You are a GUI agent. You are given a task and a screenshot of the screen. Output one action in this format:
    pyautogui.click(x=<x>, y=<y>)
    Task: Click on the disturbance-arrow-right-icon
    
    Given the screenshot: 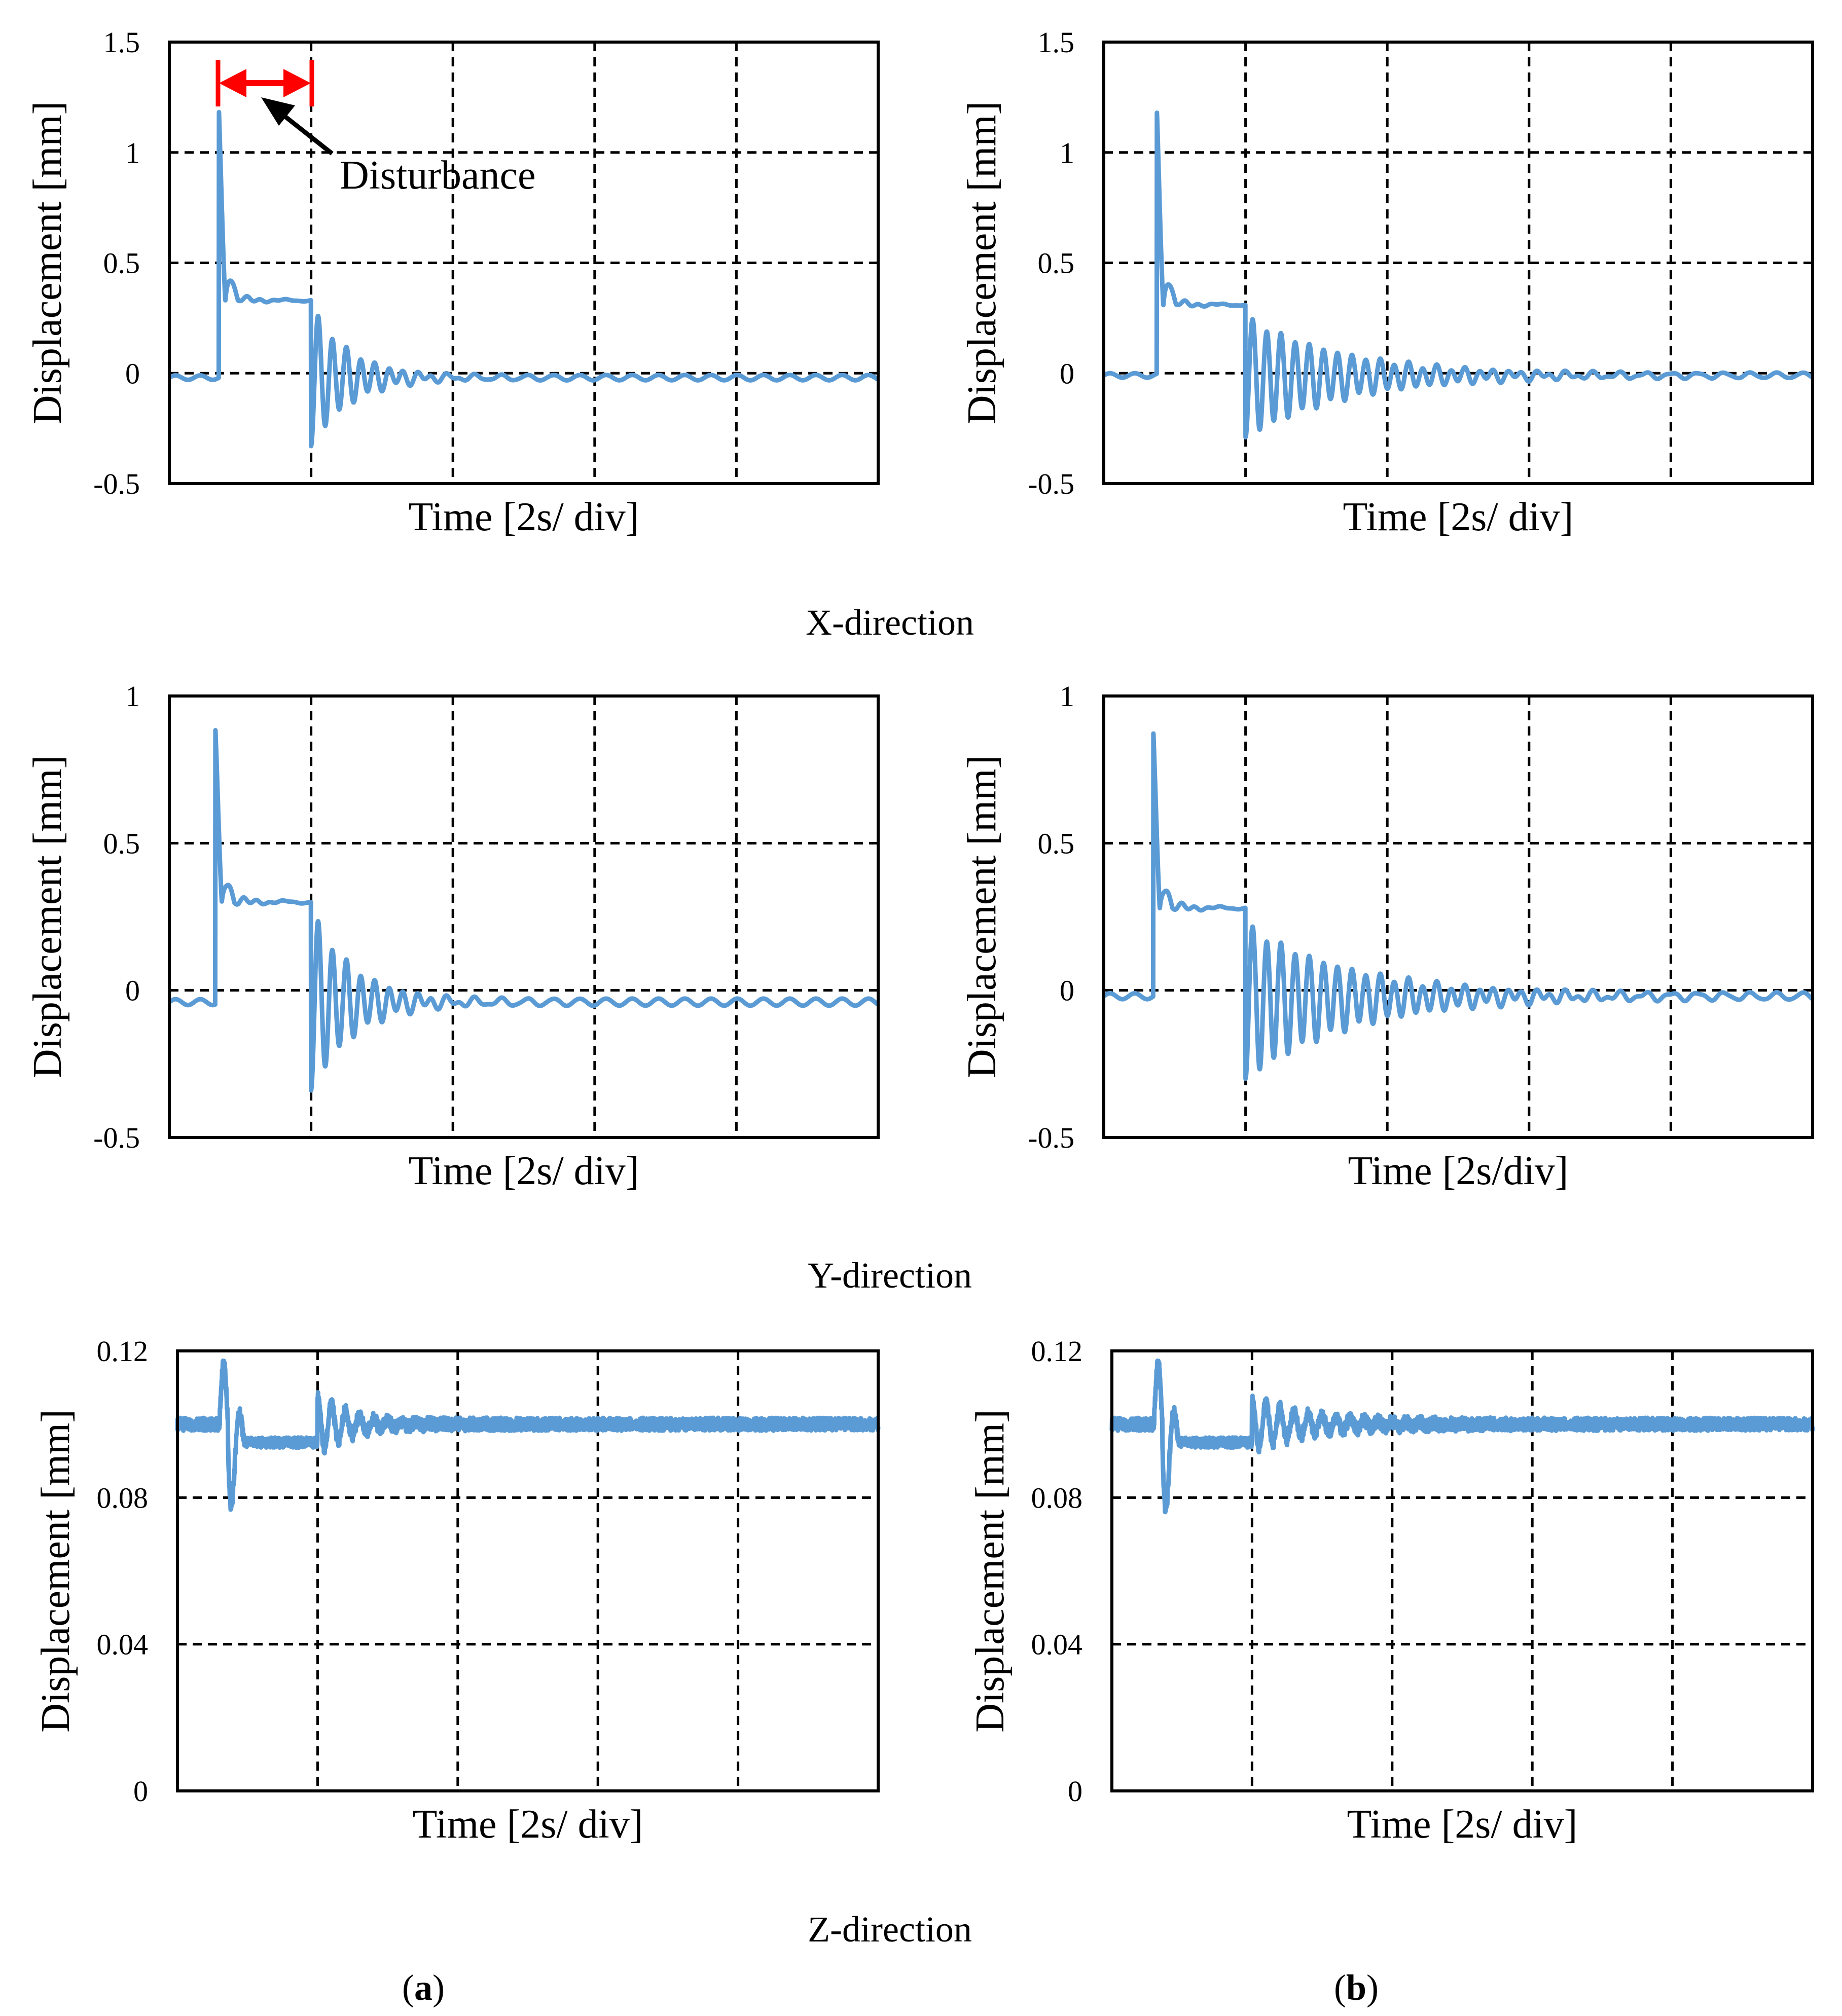 What is the action you would take?
    pyautogui.click(x=297, y=83)
    